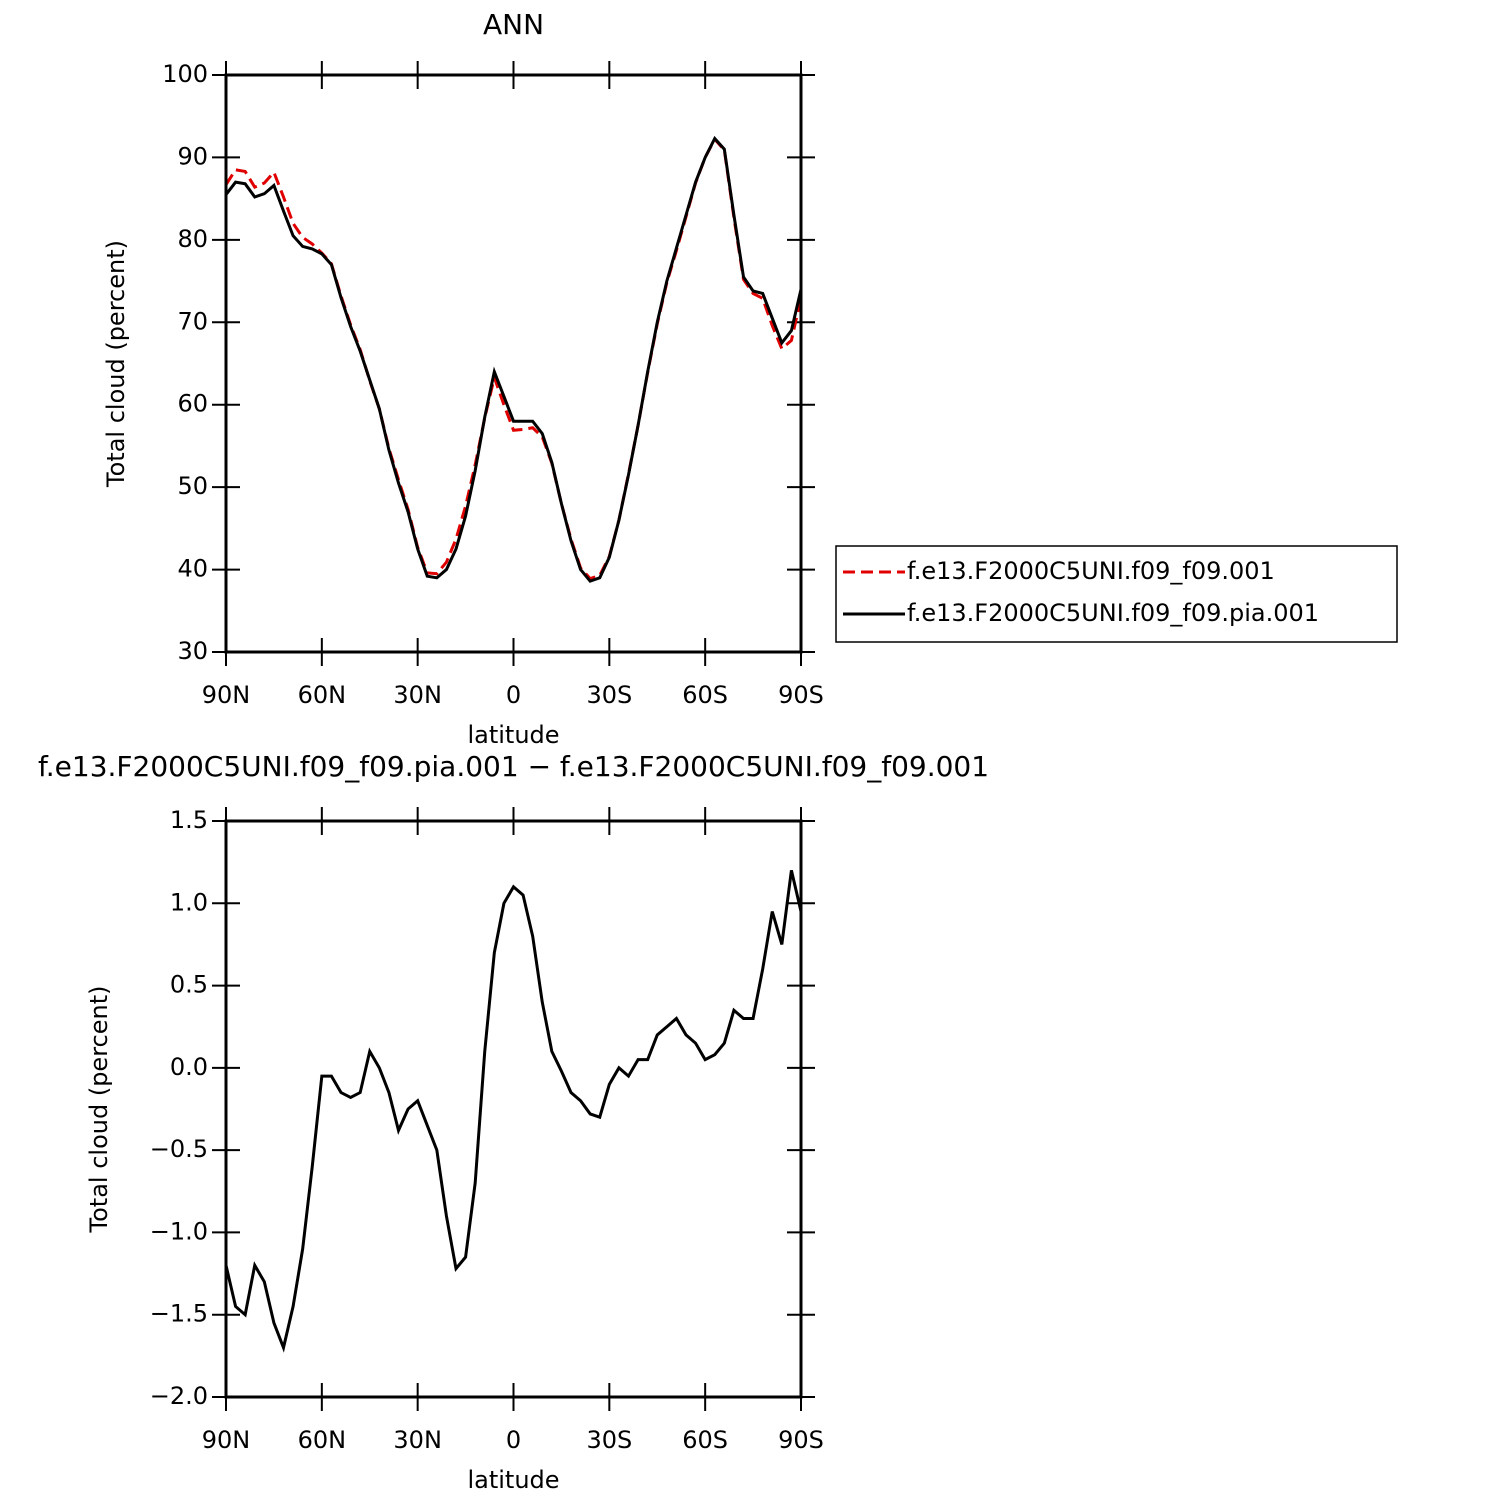 The width and height of the screenshot is (1499, 1502). I want to click on y-tick-label: 30, so click(192, 651).